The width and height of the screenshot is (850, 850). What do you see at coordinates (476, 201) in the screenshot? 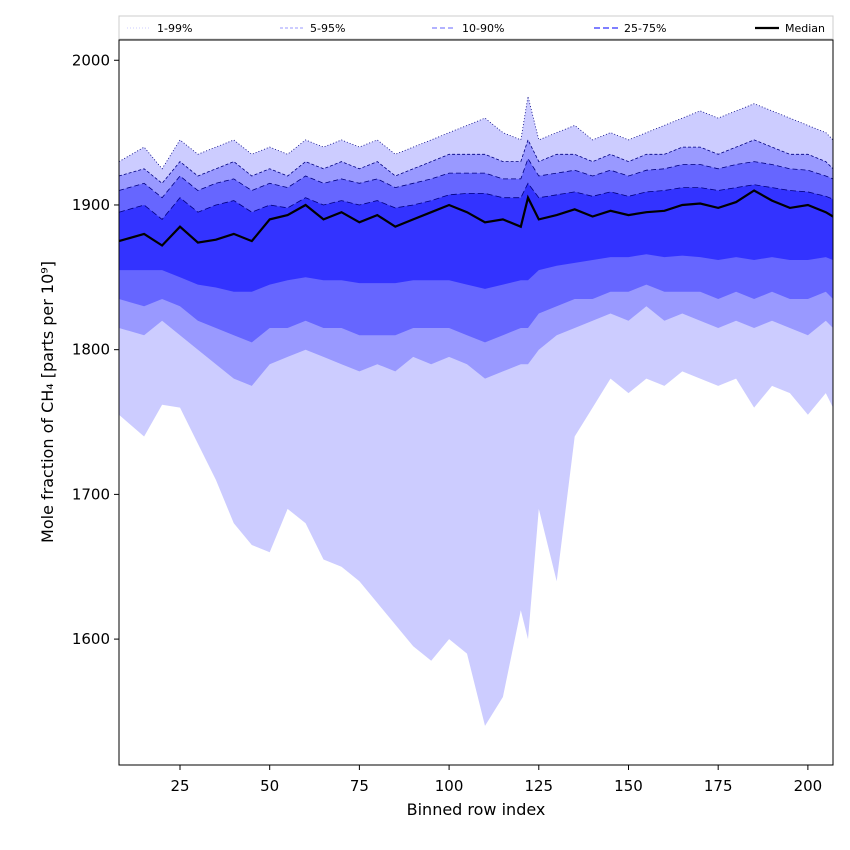
I see `band-25-75-upper-edge` at bounding box center [476, 201].